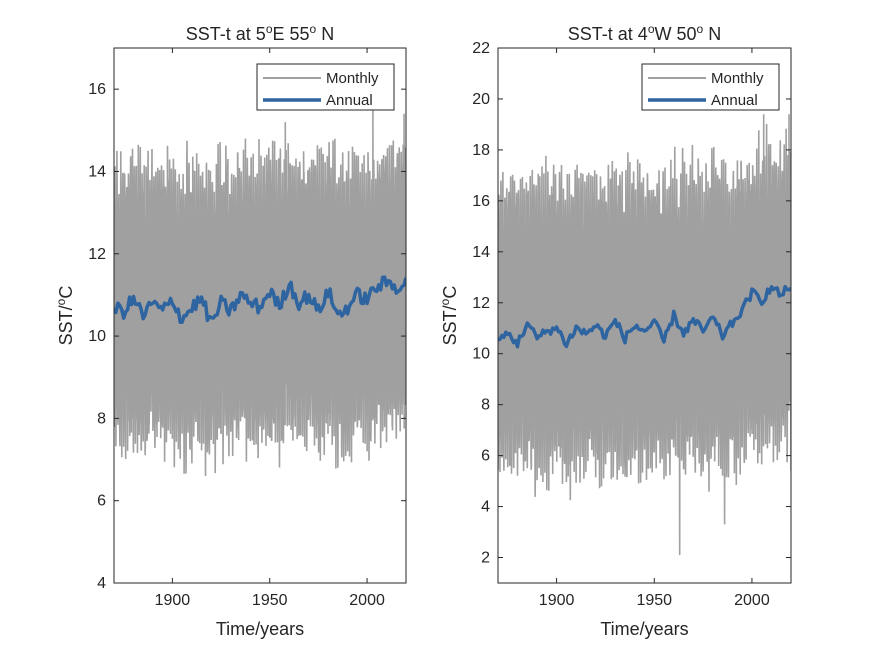 The height and width of the screenshot is (656, 875). Describe the element at coordinates (481, 48) in the screenshot. I see `y-tick-label: 22` at that location.